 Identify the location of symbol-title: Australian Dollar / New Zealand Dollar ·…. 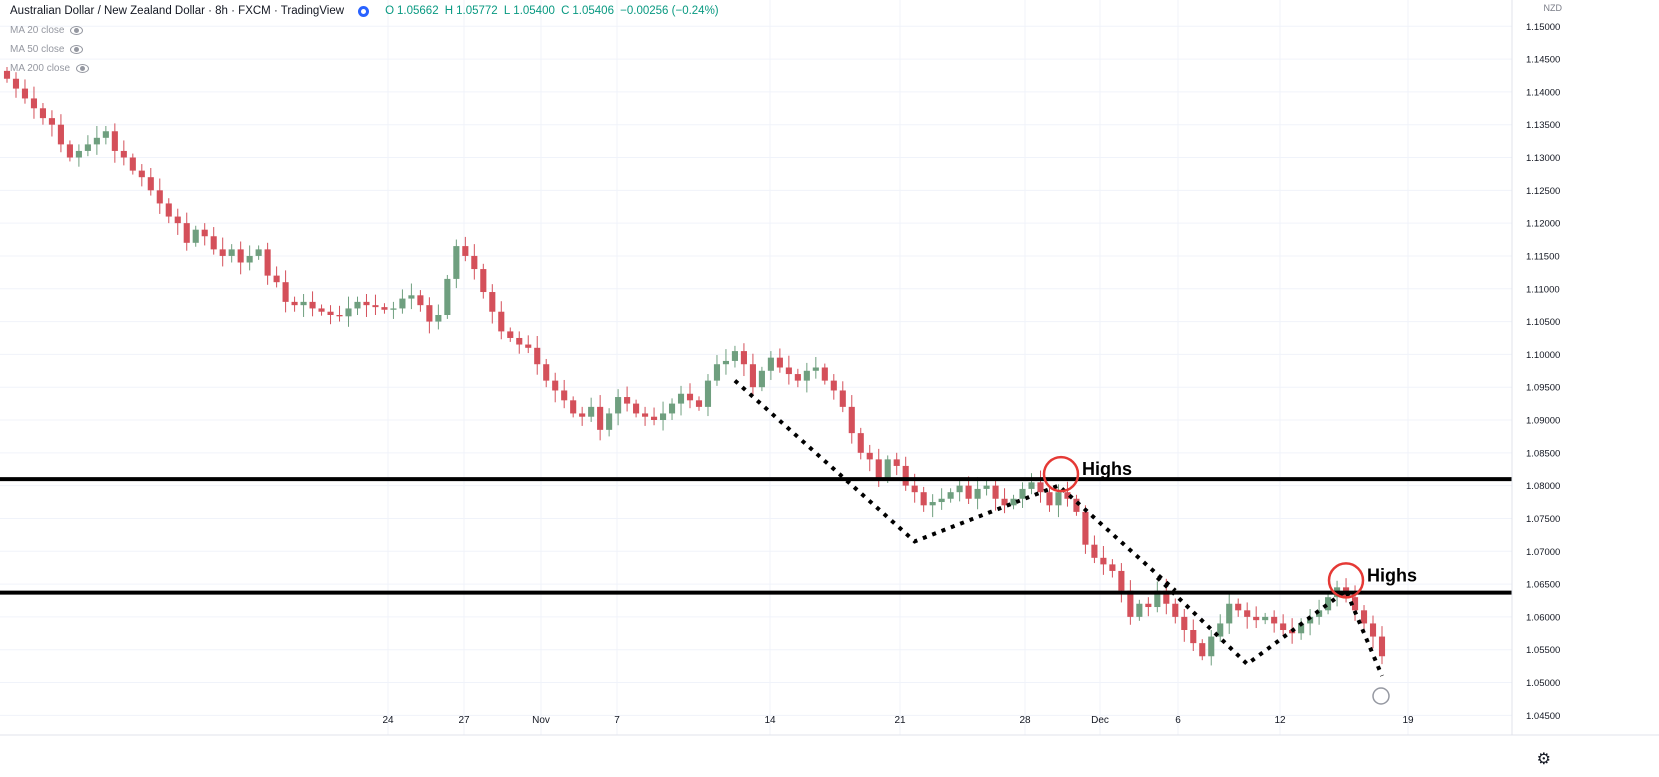
(177, 11).